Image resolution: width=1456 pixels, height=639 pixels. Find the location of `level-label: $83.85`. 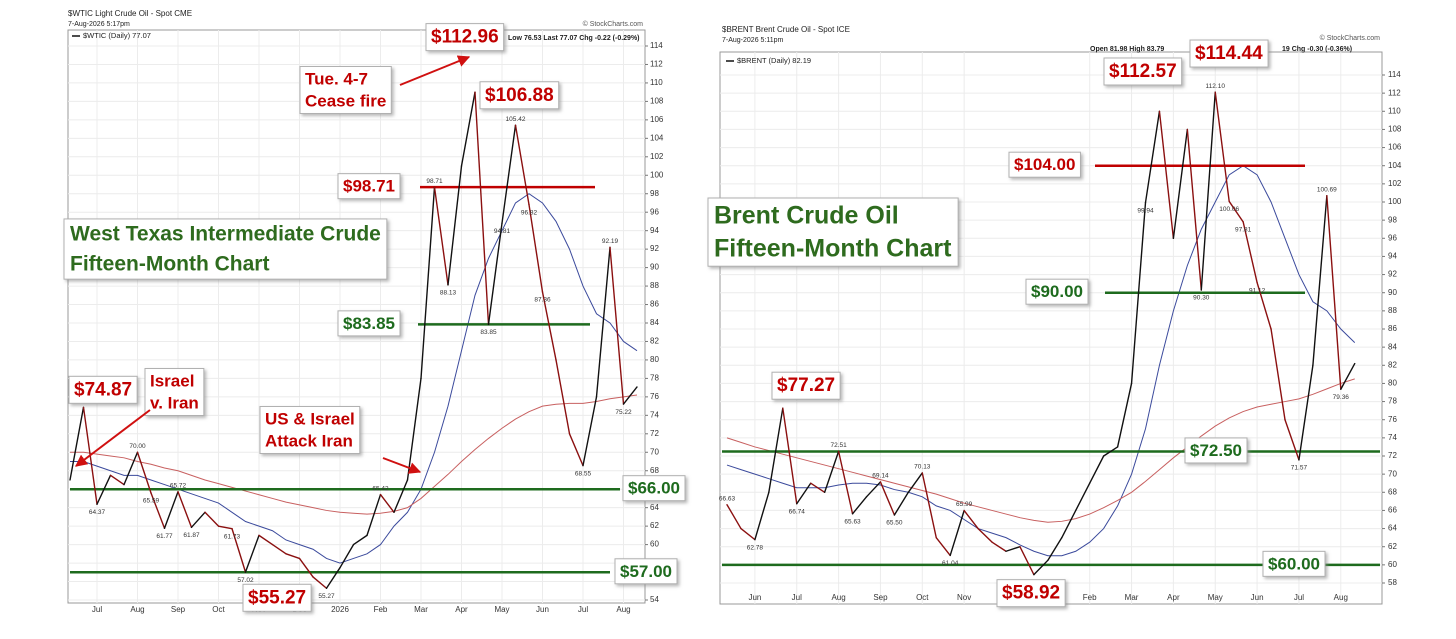

level-label: $83.85 is located at coordinates (369, 323).